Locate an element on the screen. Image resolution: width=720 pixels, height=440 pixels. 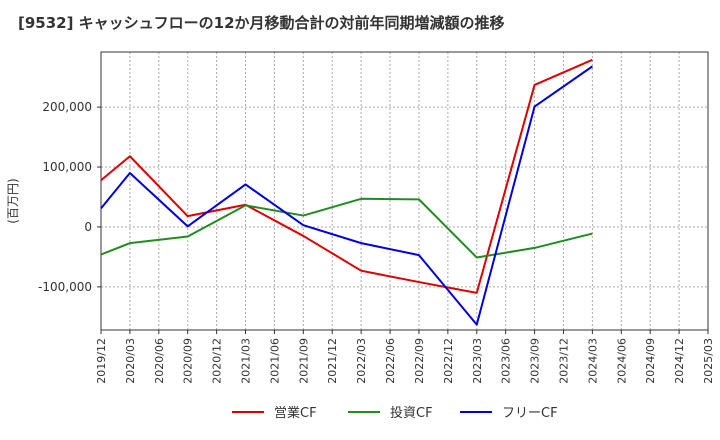
y-axis-ticks: 200,000 100,000 0 -100,000 is located at coordinates (69, 197).